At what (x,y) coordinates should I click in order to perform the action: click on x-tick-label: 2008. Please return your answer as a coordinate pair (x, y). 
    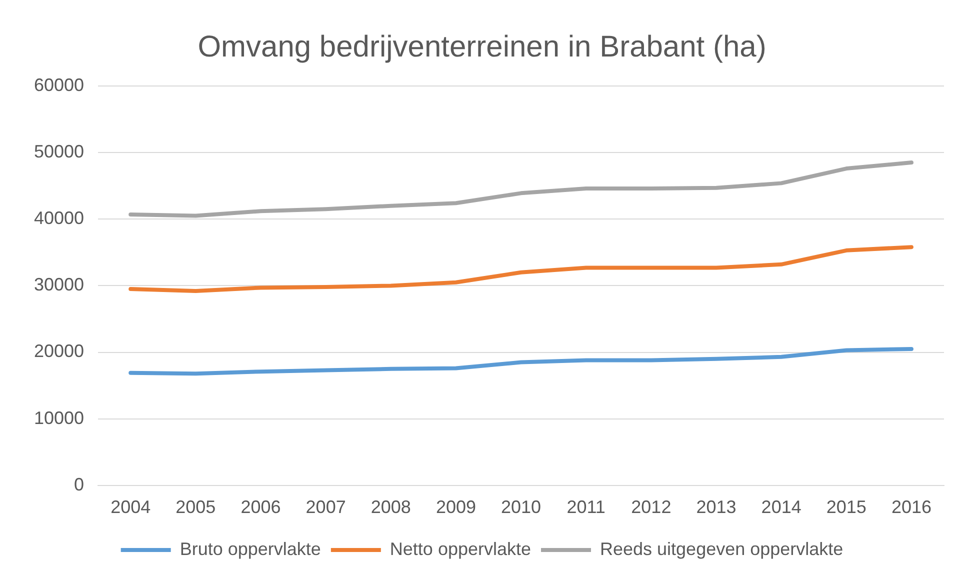
    Looking at the image, I should click on (390, 507).